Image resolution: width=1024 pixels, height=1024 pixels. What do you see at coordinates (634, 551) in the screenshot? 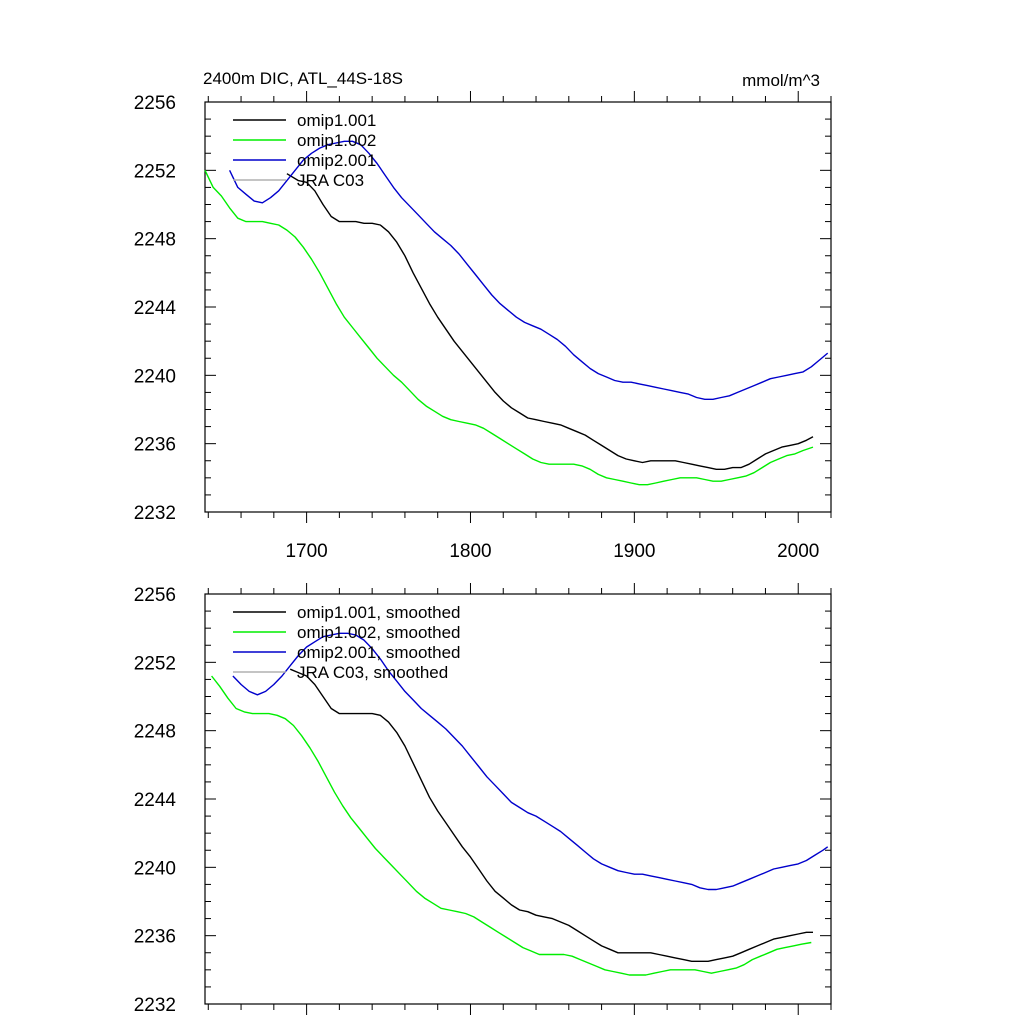
I see `x-tick-label: 1900` at bounding box center [634, 551].